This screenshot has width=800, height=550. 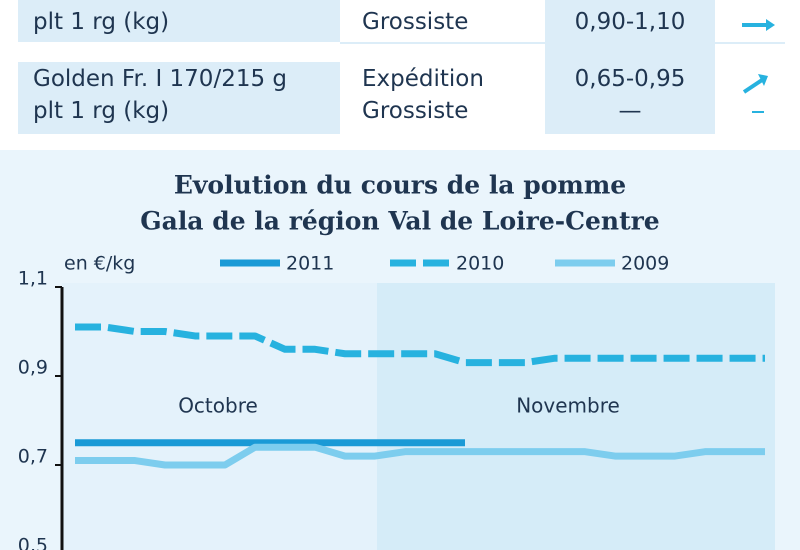 I want to click on y-tick-label: 0,9, so click(x=33, y=368).